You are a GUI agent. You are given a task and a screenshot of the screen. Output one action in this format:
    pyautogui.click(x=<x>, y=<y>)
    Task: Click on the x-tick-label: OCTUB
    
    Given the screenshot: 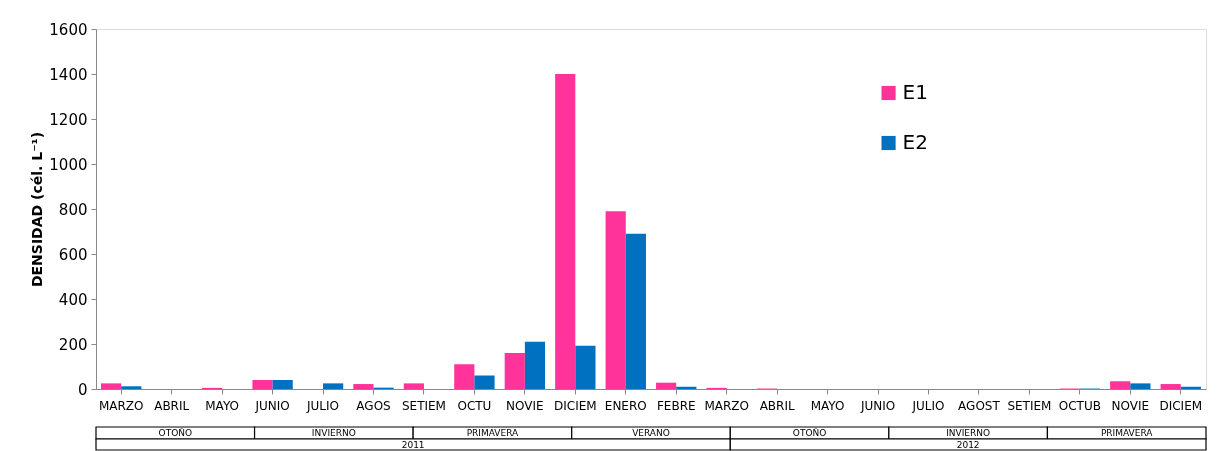 What is the action you would take?
    pyautogui.click(x=1079, y=405)
    